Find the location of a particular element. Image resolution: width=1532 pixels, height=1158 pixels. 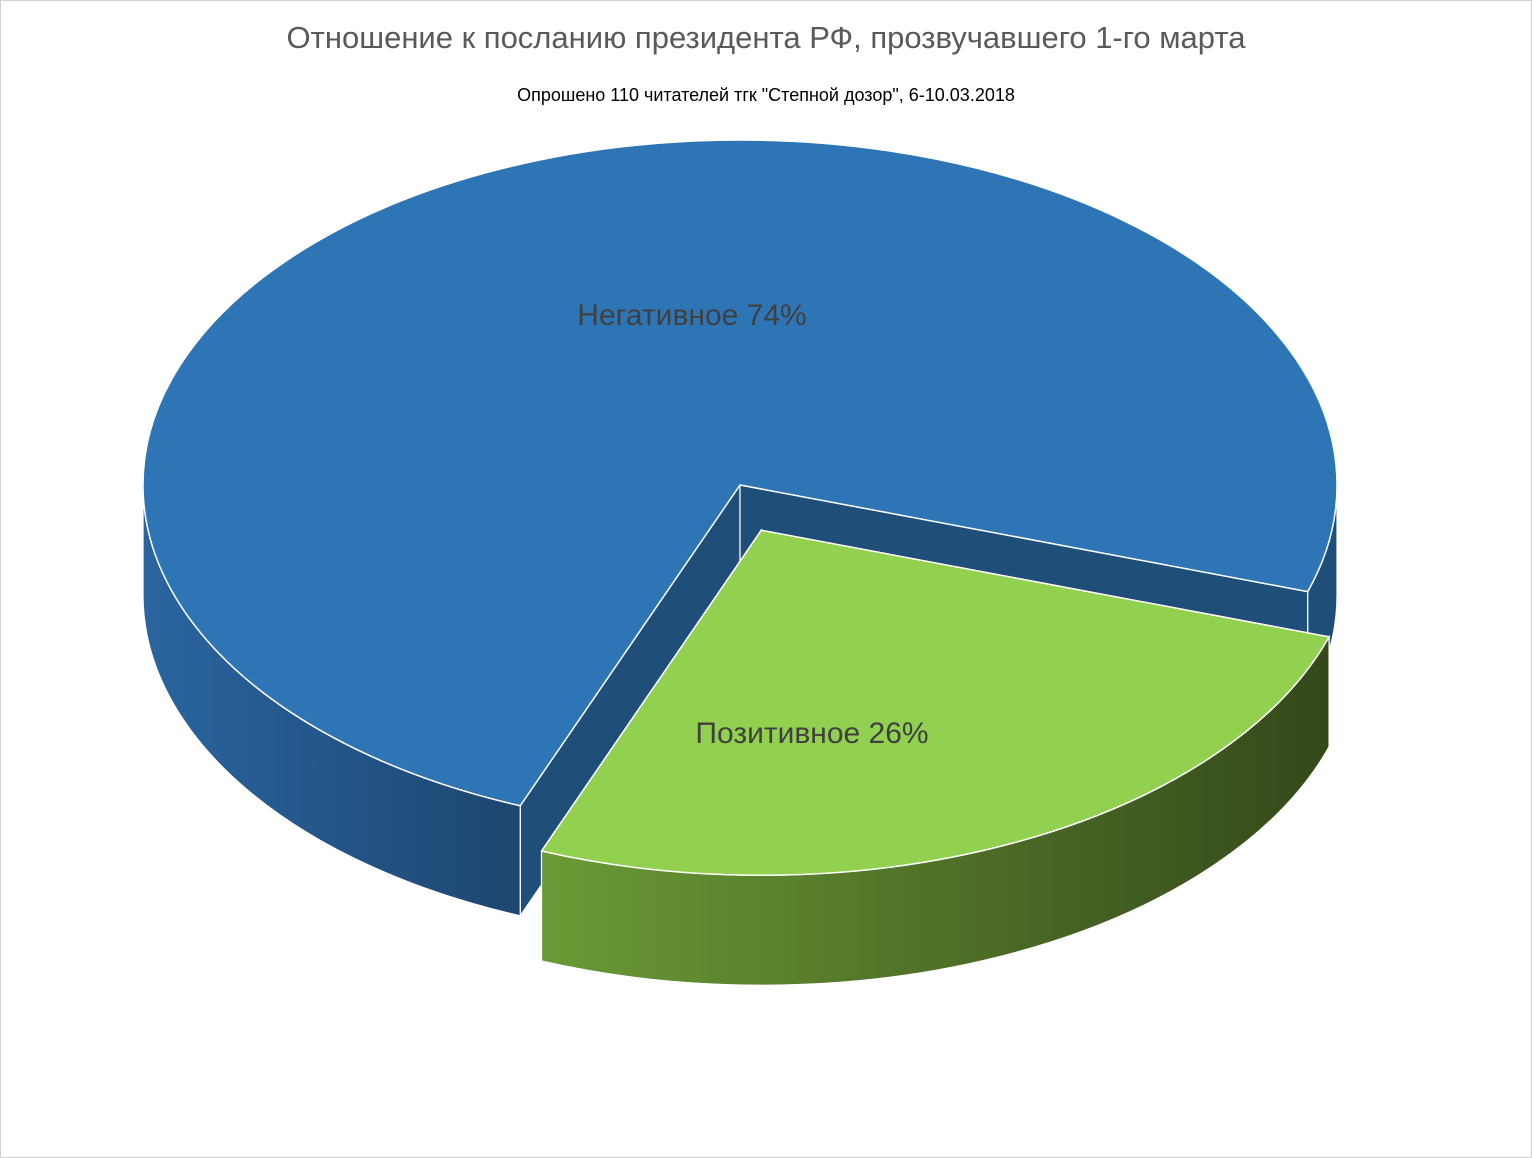

slice-label-негативное: Негативное 74% is located at coordinates (691, 315).